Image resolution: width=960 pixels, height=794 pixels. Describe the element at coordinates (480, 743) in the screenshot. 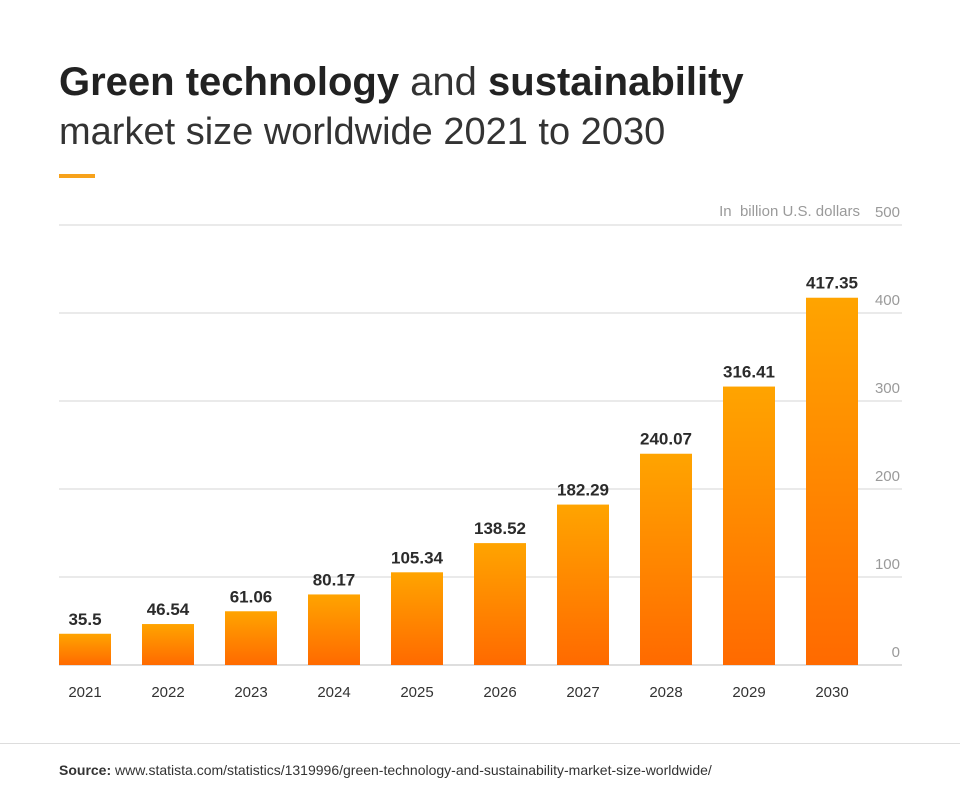

I see `footer-divider` at that location.